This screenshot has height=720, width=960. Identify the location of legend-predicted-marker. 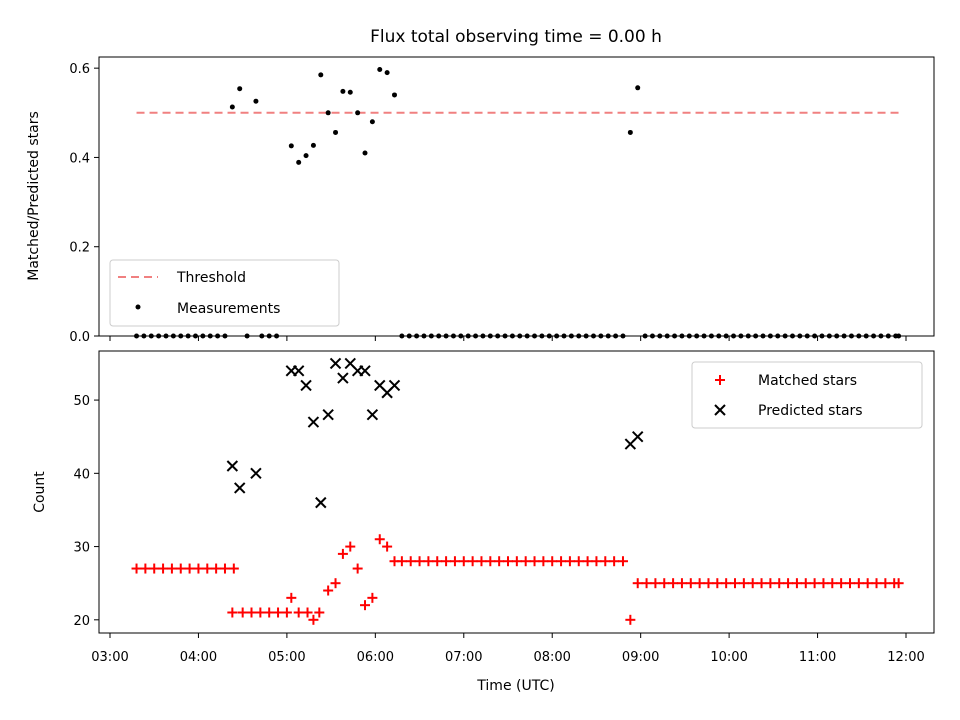
(720, 410).